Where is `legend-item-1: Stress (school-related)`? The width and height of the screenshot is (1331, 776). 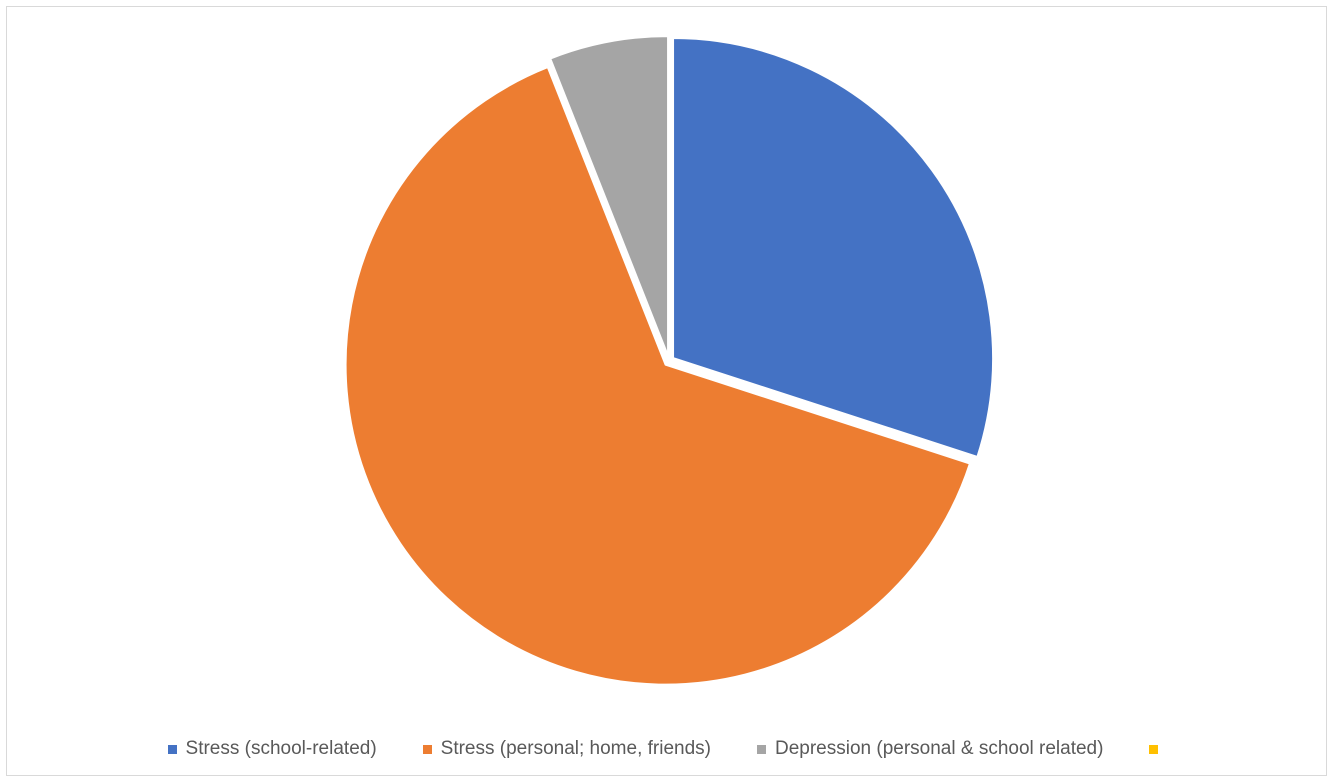 legend-item-1: Stress (school-related) is located at coordinates (272, 749).